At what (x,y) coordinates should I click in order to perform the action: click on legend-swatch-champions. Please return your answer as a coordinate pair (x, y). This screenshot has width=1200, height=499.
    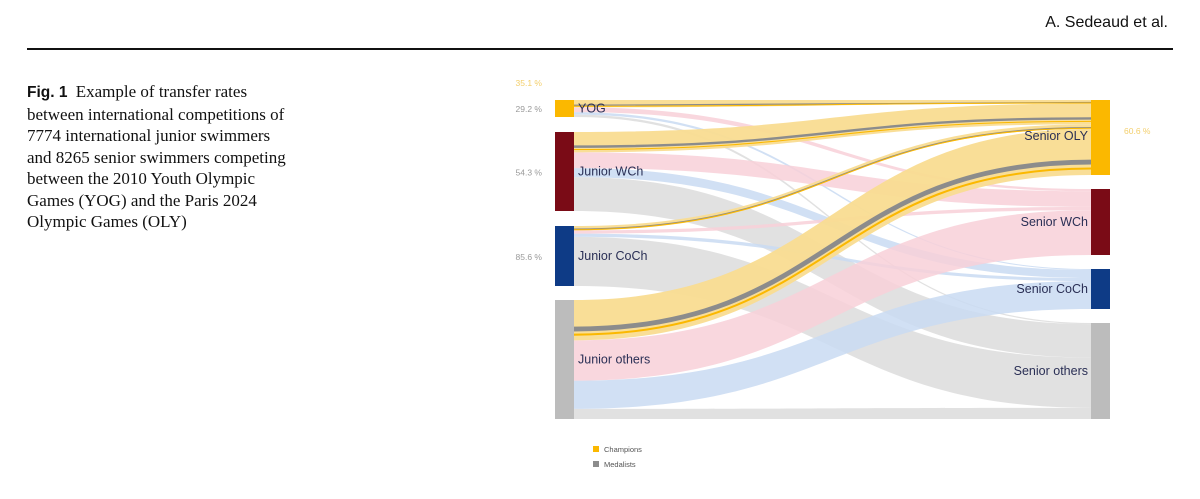
    Looking at the image, I should click on (596, 449).